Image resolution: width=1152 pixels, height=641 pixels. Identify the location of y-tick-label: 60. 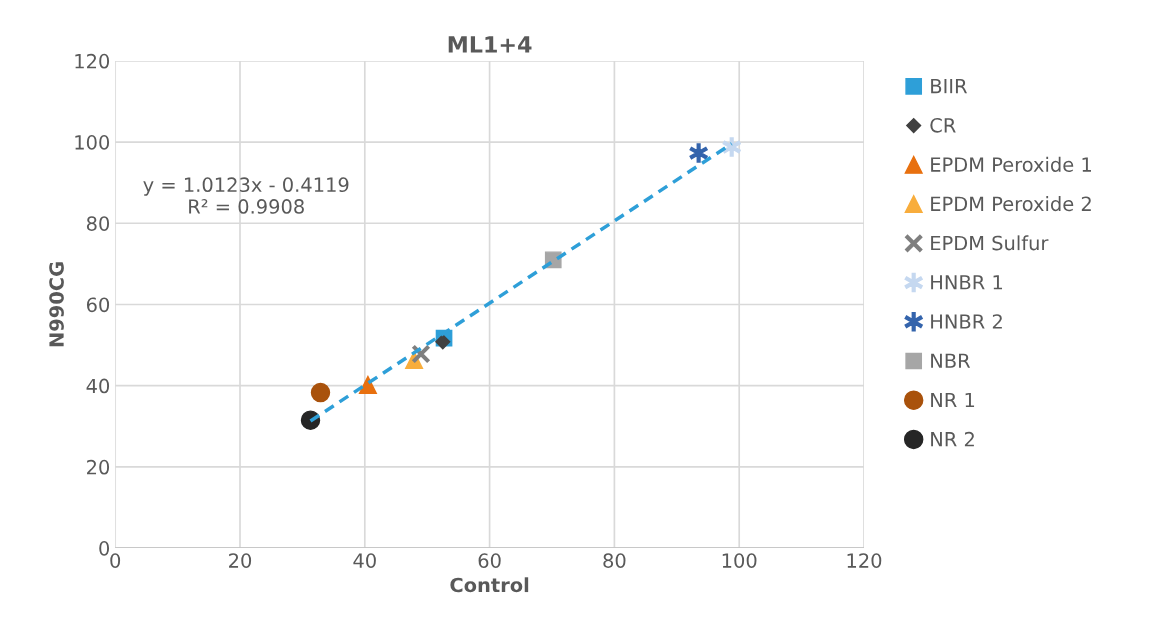
(98, 305).